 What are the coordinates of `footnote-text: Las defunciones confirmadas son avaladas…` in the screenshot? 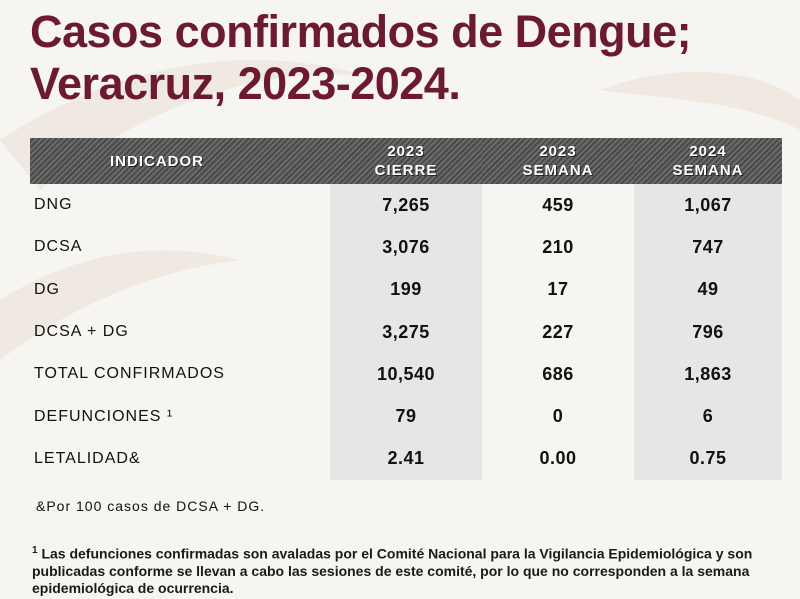 It's located at (392, 570).